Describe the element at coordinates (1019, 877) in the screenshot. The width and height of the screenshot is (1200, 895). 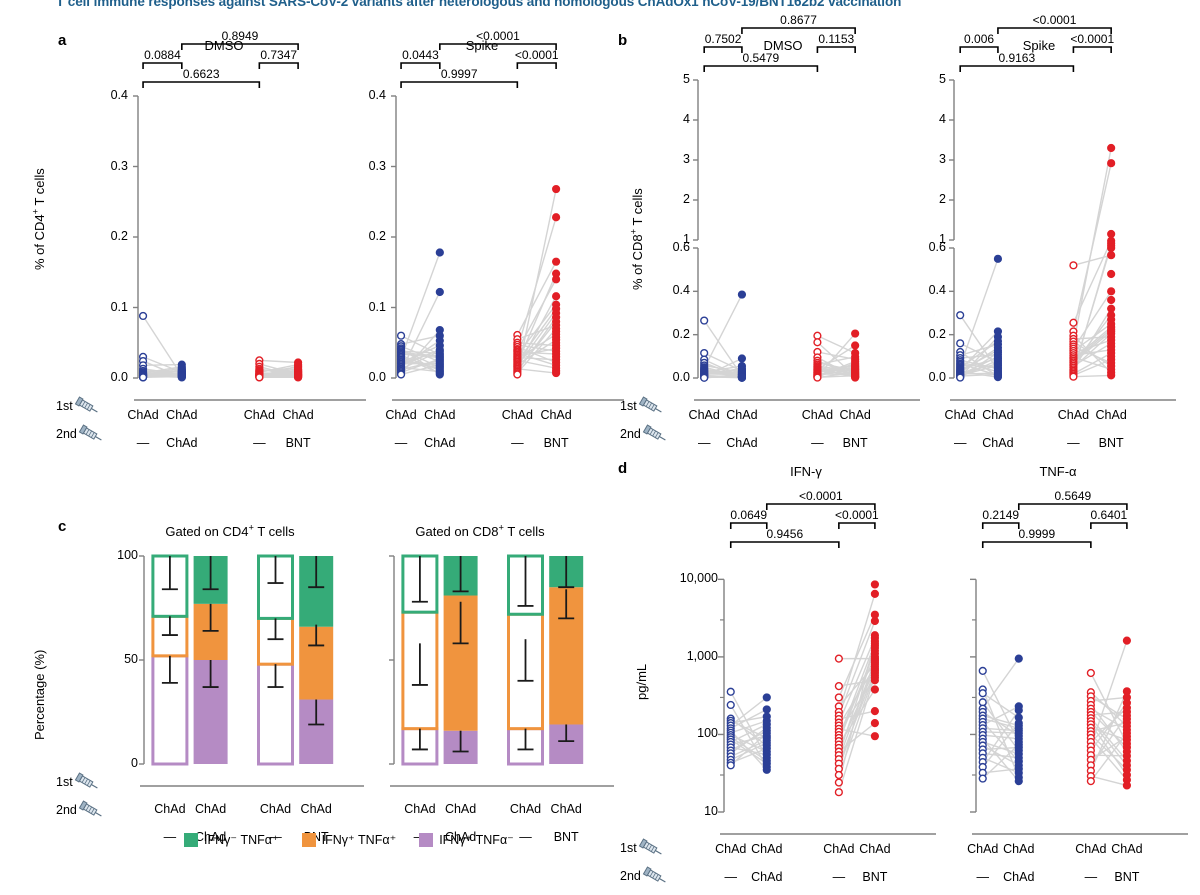
I see `panel-d-xcat-second-1-1: ChAd` at that location.